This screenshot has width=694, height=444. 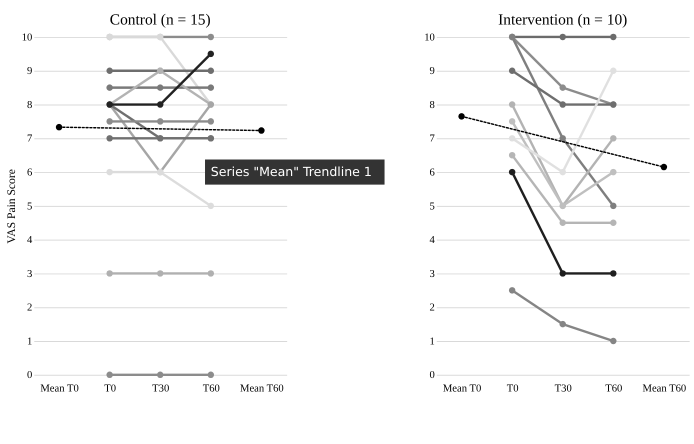 I want to click on y-axis-title: VAS Pain Score, so click(x=11, y=206).